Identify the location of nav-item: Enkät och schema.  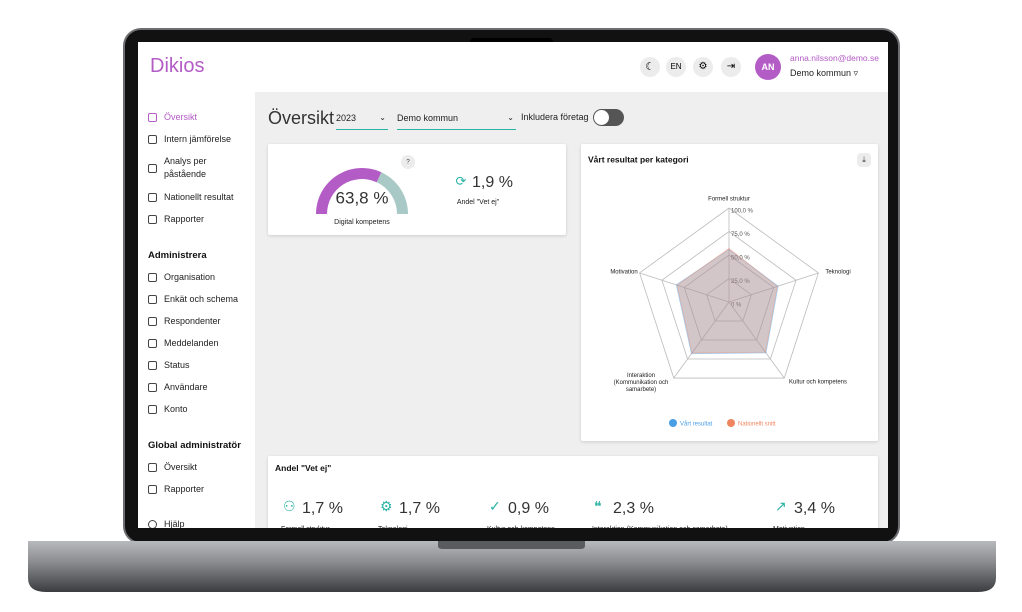
(196, 299).